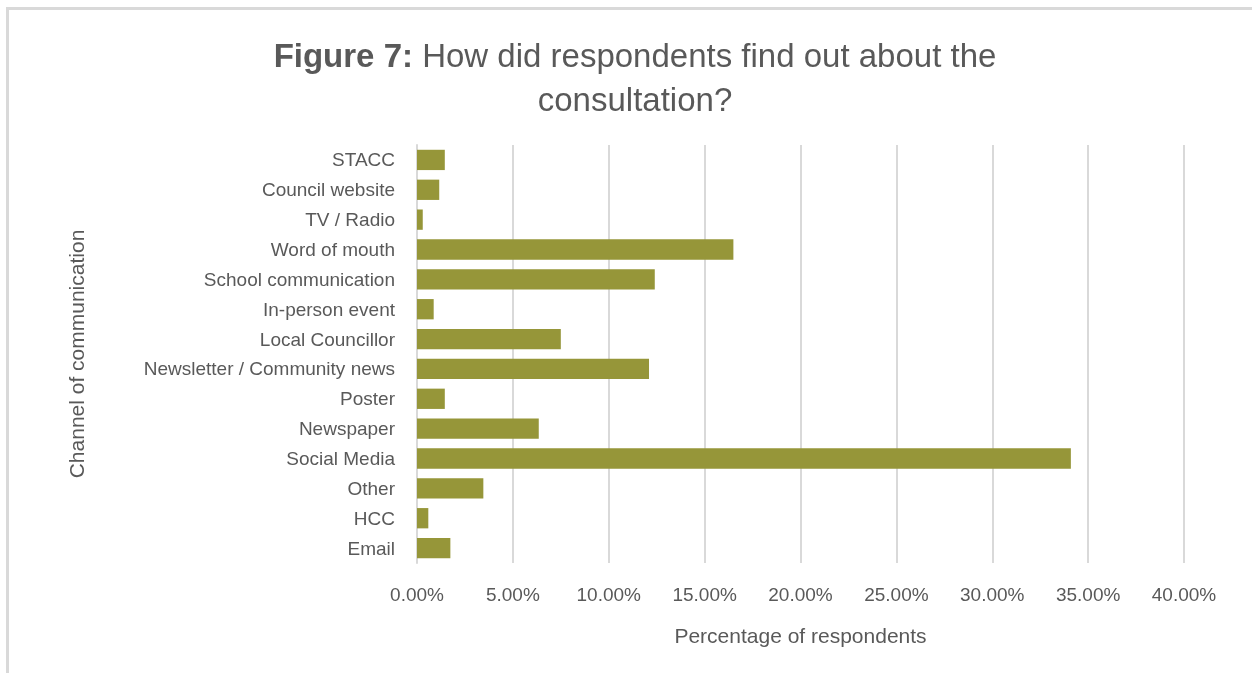  What do you see at coordinates (371, 488) in the screenshot?
I see `y-tick-label: Other` at bounding box center [371, 488].